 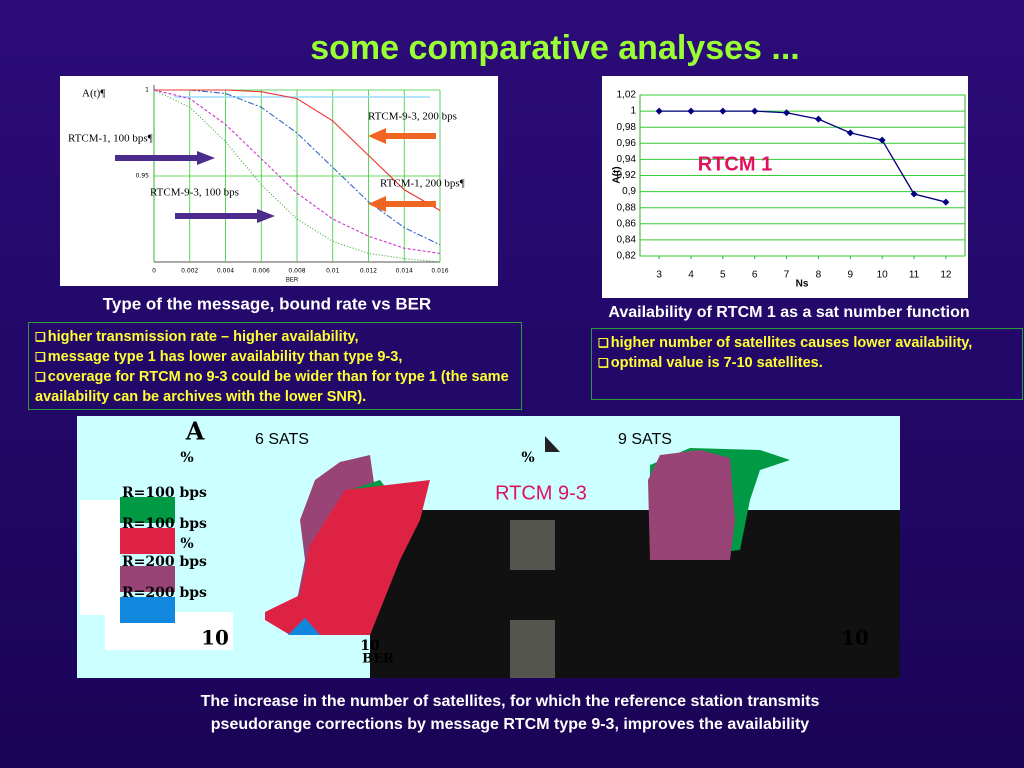 I want to click on x-tick-label: 3, so click(x=659, y=275).